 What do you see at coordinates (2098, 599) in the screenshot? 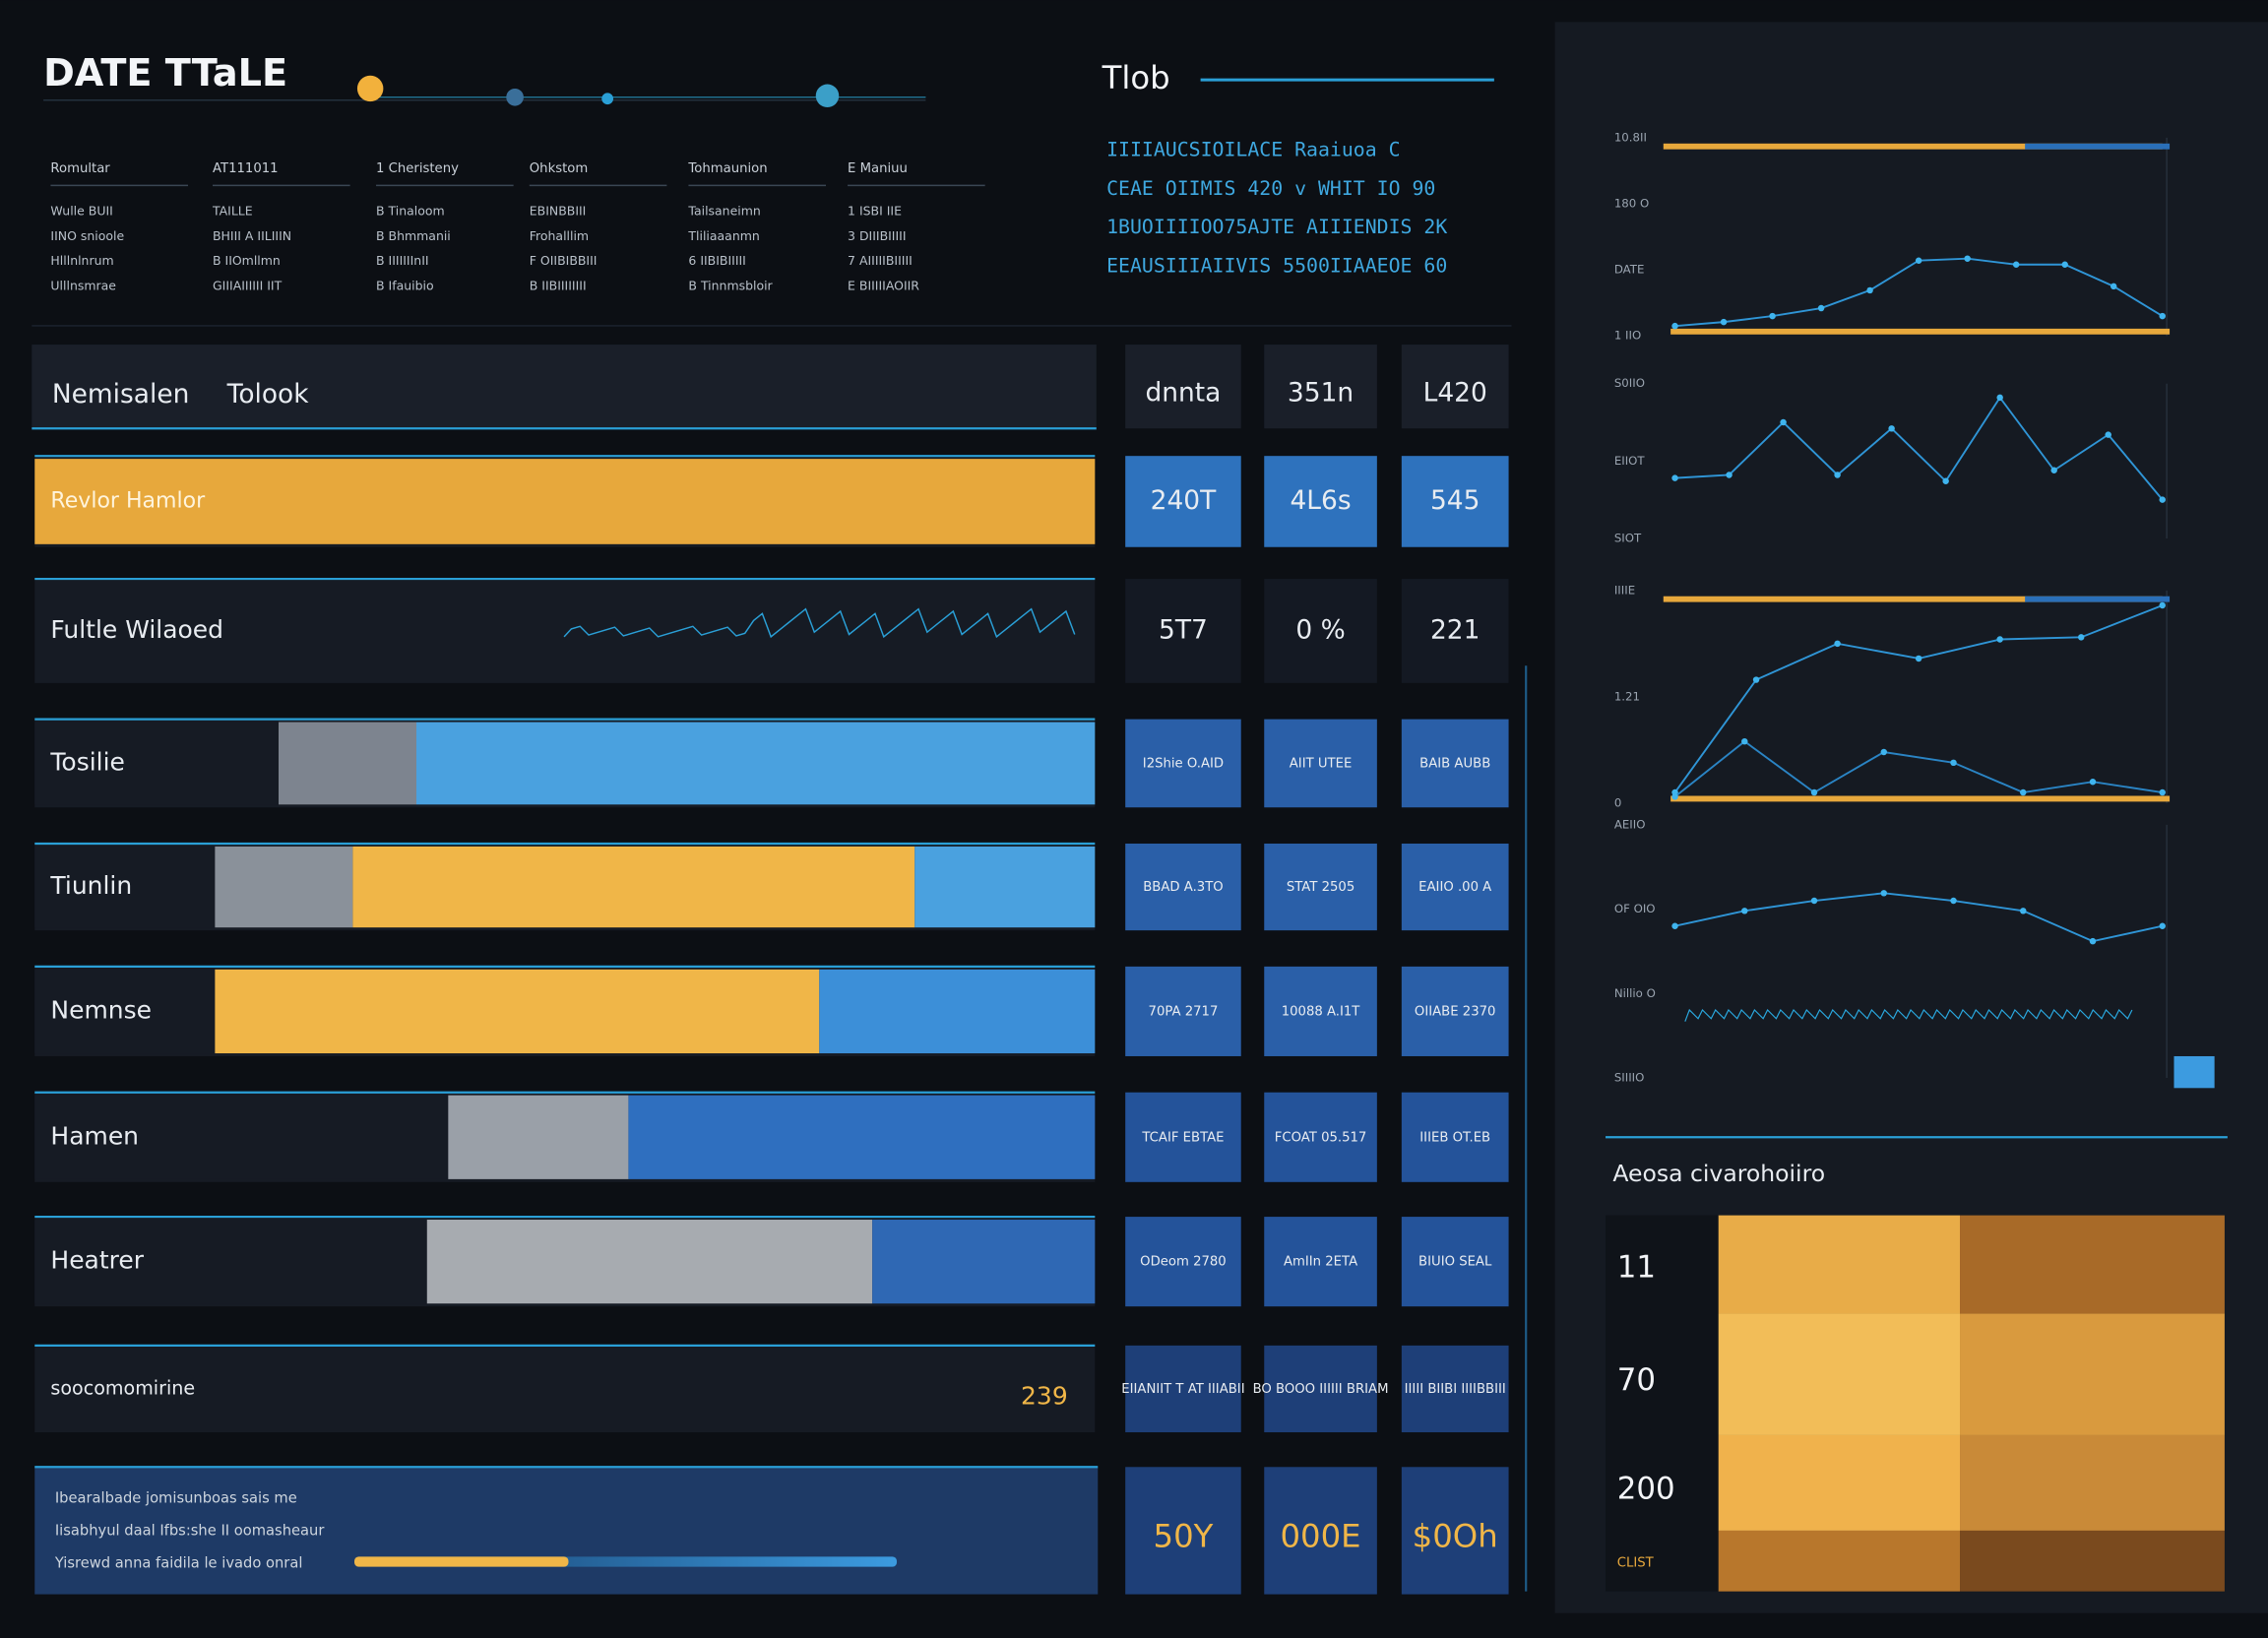
I see `range-band` at bounding box center [2098, 599].